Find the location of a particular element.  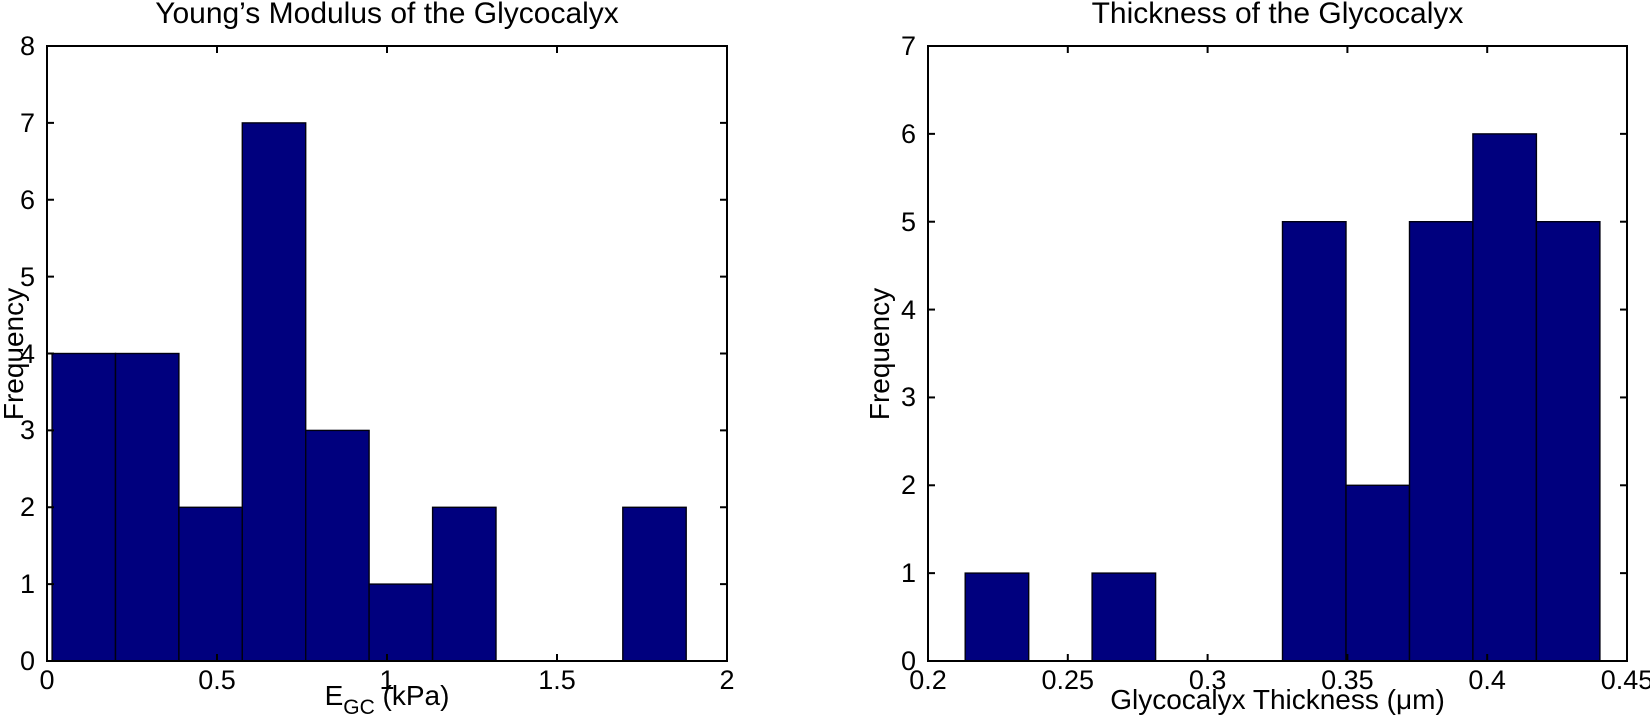

y-tick-label: 8 is located at coordinates (27, 46).